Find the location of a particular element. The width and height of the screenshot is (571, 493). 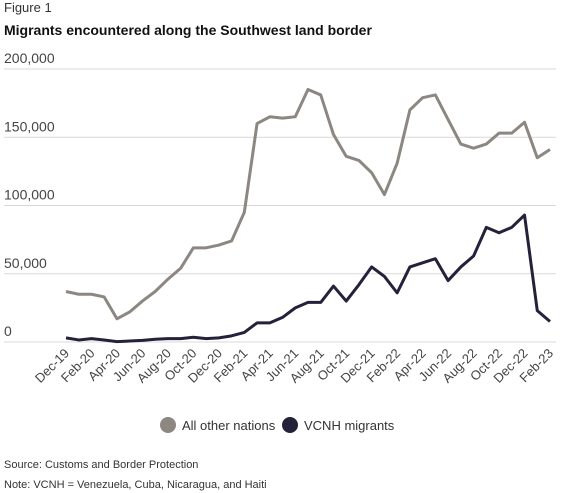

y-tick-label: 150,000 is located at coordinates (29, 126).